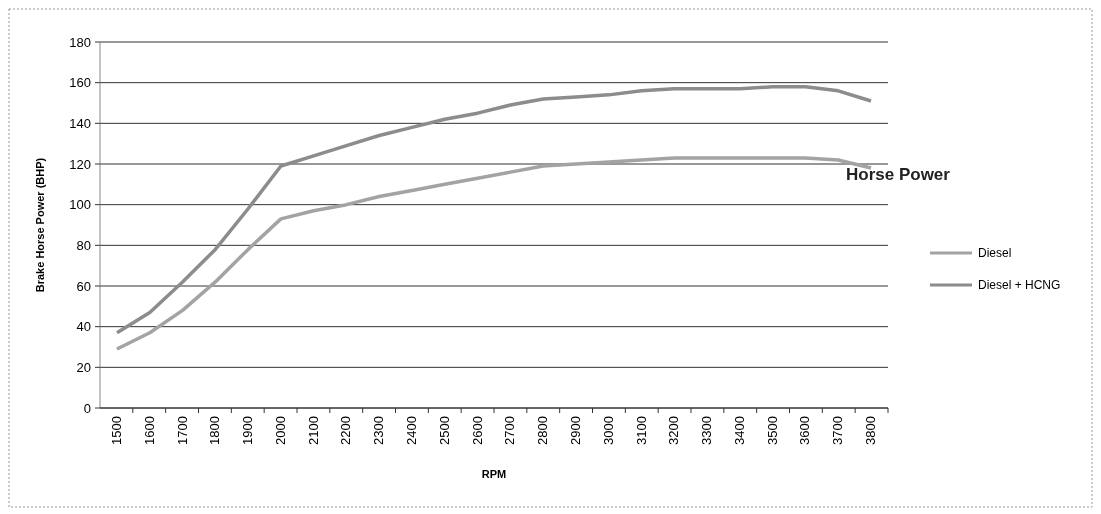  I want to click on x-tick-label: 3300, so click(707, 430).